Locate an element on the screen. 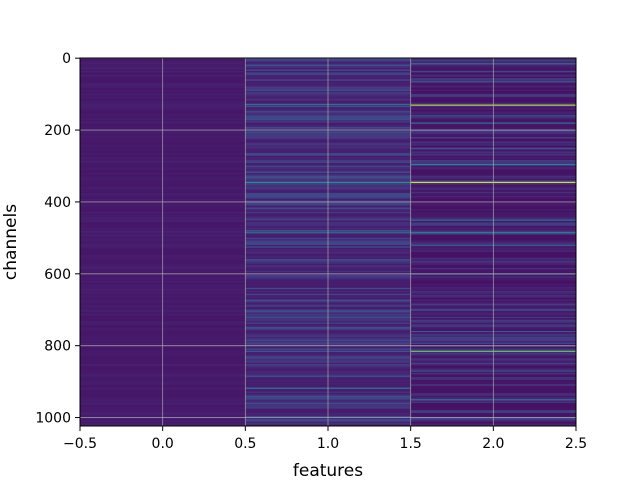  y-tick-label: 1000 is located at coordinates (53, 419).